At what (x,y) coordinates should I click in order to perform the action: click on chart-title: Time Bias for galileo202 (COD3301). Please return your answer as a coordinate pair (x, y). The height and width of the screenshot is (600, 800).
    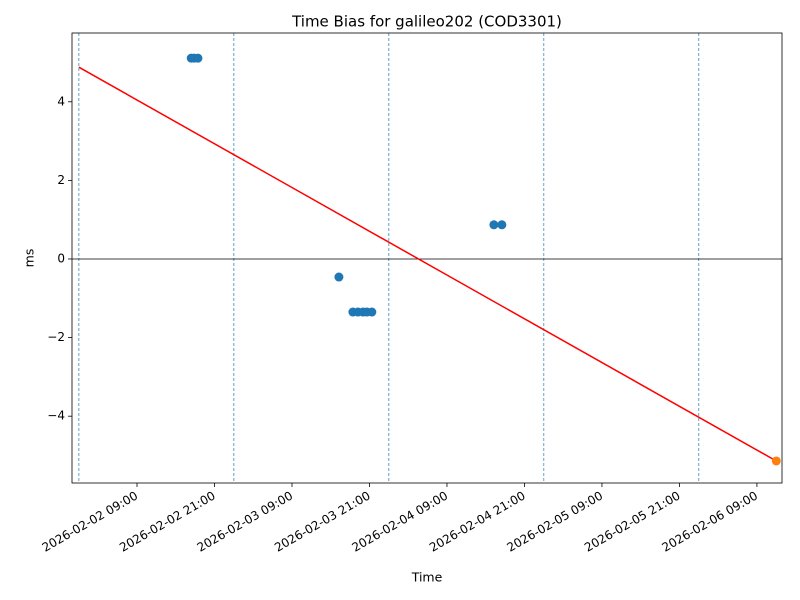
    Looking at the image, I should click on (426, 22).